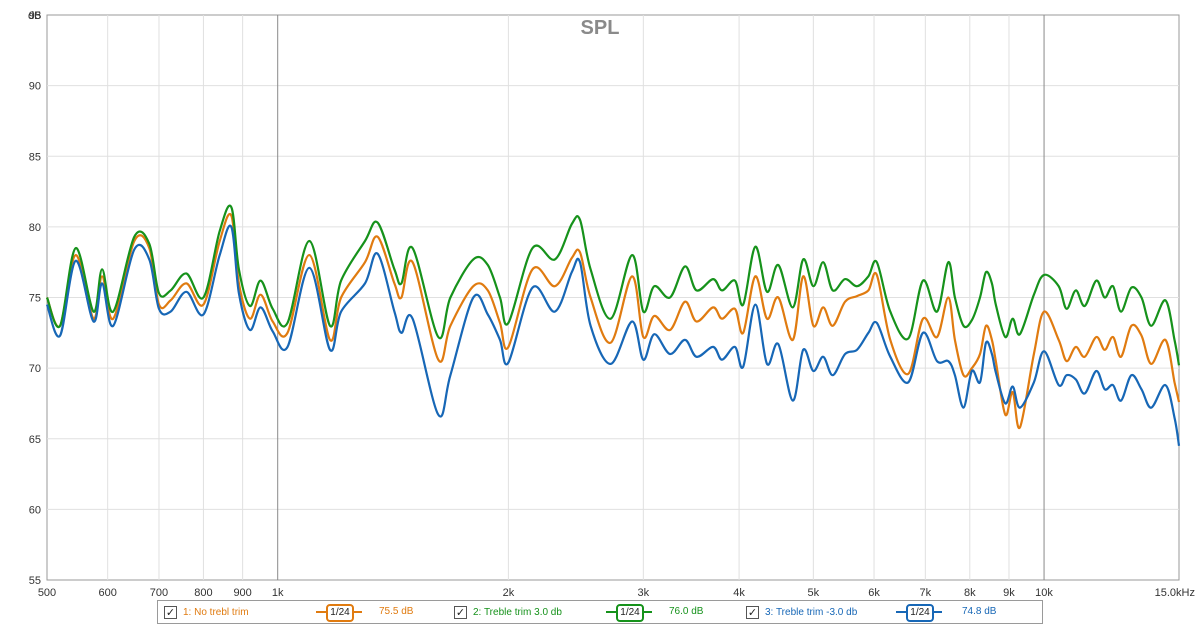 This screenshot has width=1201, height=627. Describe the element at coordinates (811, 612) in the screenshot. I see `legend-label-3: 3: Treble trim -3.0 db` at that location.